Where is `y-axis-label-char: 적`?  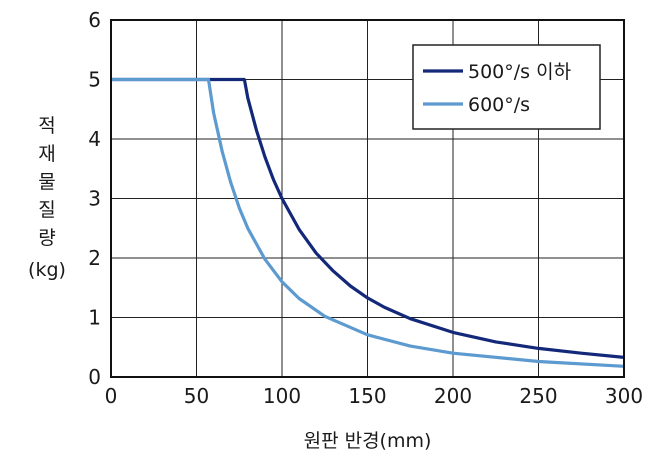
y-axis-label-char: 적 is located at coordinates (46, 126).